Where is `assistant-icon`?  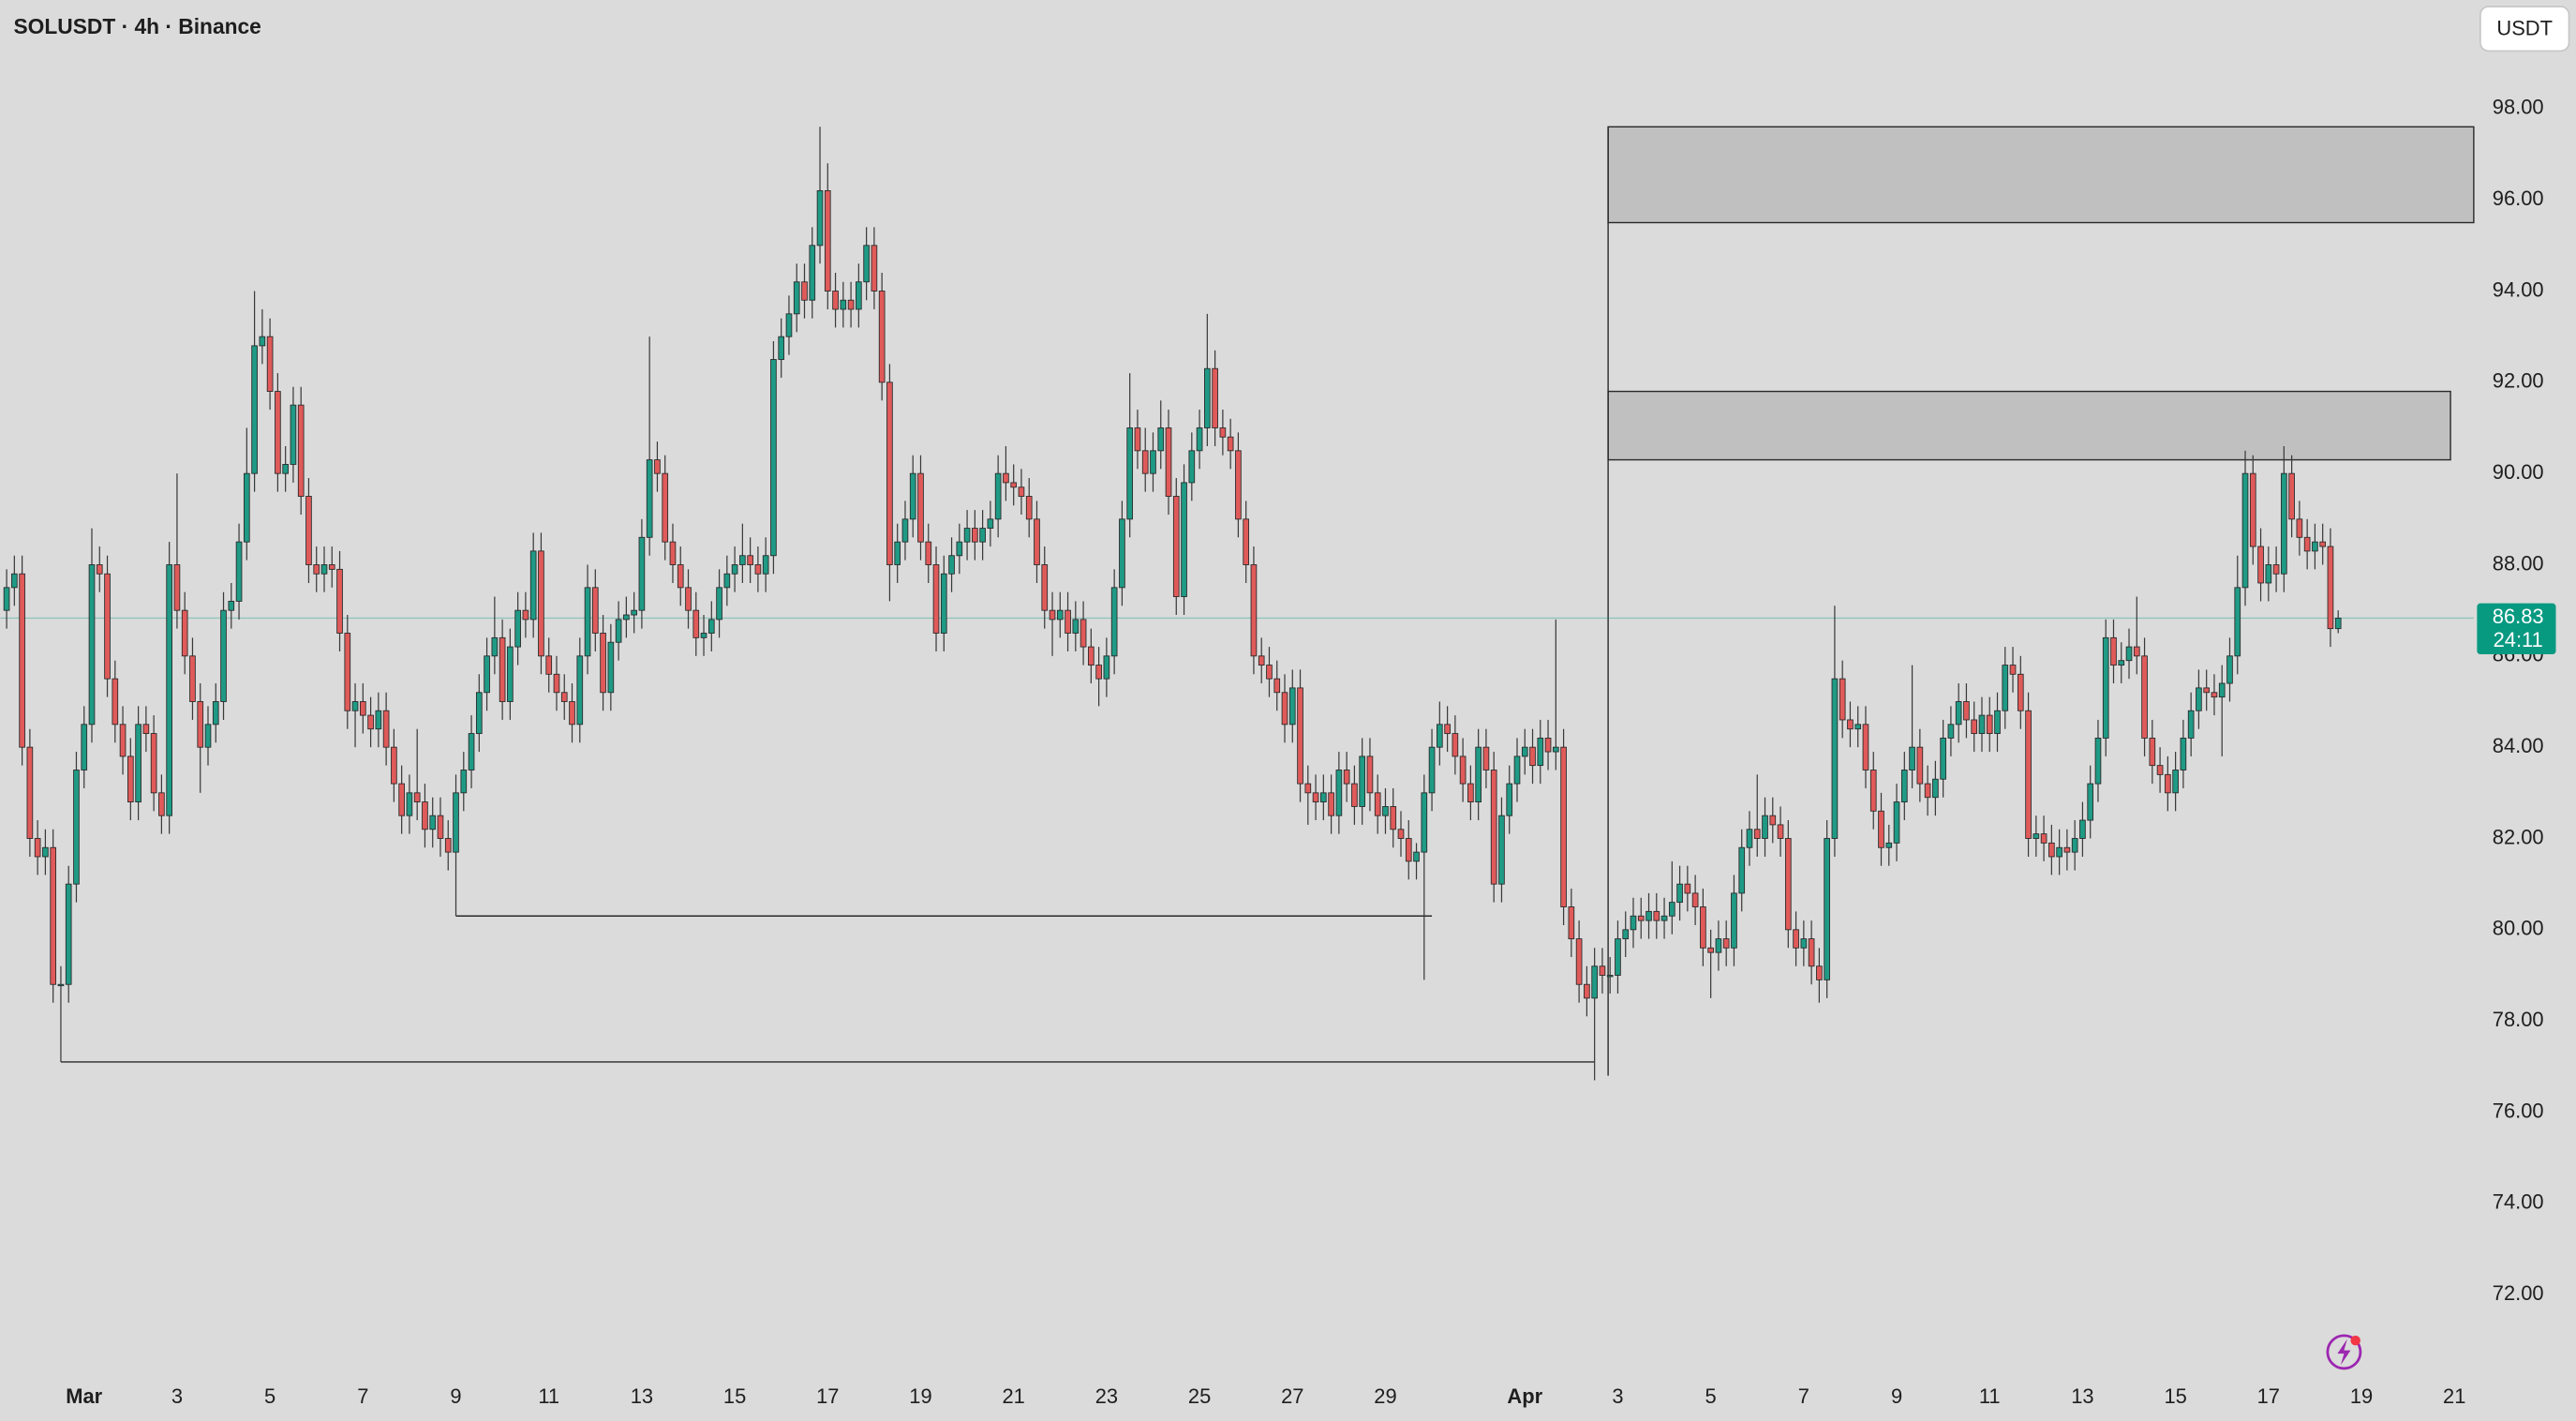
assistant-icon is located at coordinates (2344, 1352).